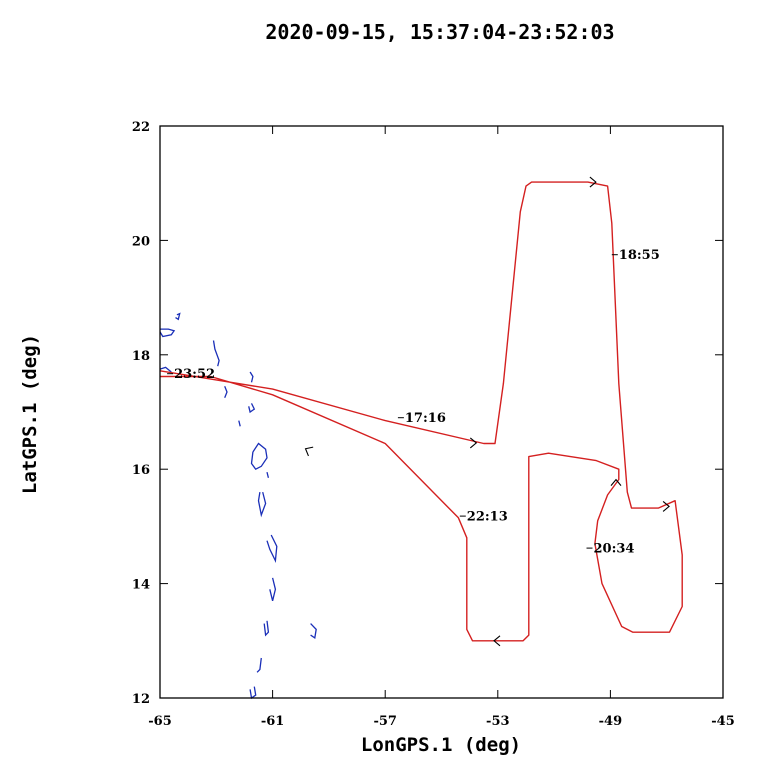 The width and height of the screenshot is (768, 784). Describe the element at coordinates (385, 721) in the screenshot. I see `x-tick-label: -57` at that location.